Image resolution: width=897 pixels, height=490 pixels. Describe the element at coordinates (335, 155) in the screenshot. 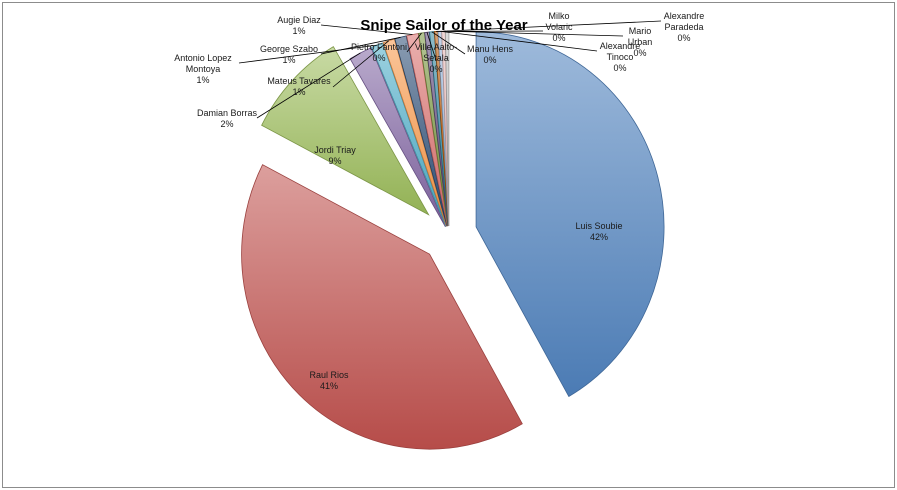

I see `slice-label-jordi-triay: Jordi Triay 9%` at that location.